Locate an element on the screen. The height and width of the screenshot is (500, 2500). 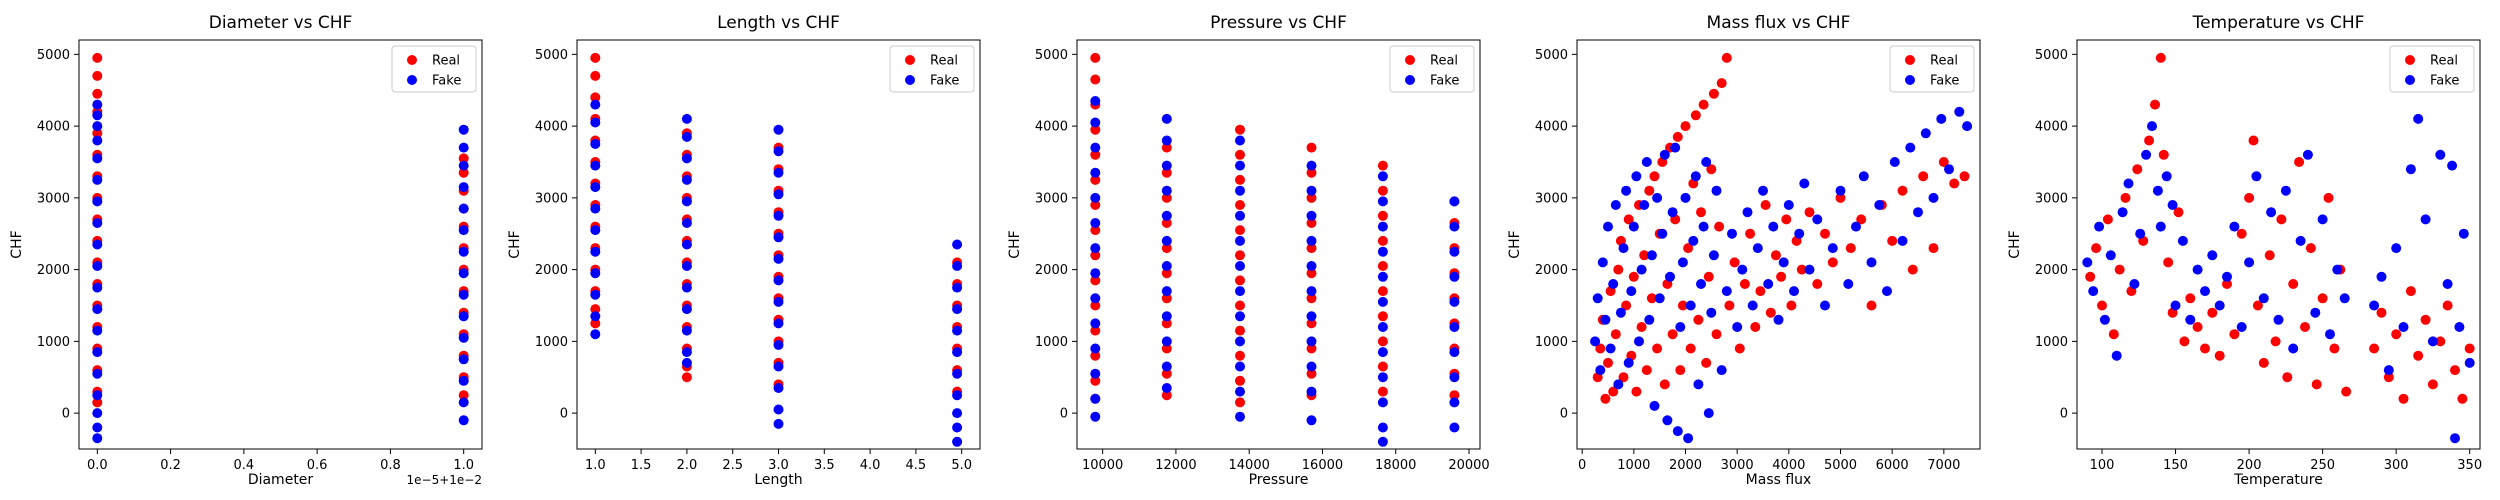
x-tick-label: 0.6 is located at coordinates (317, 465).